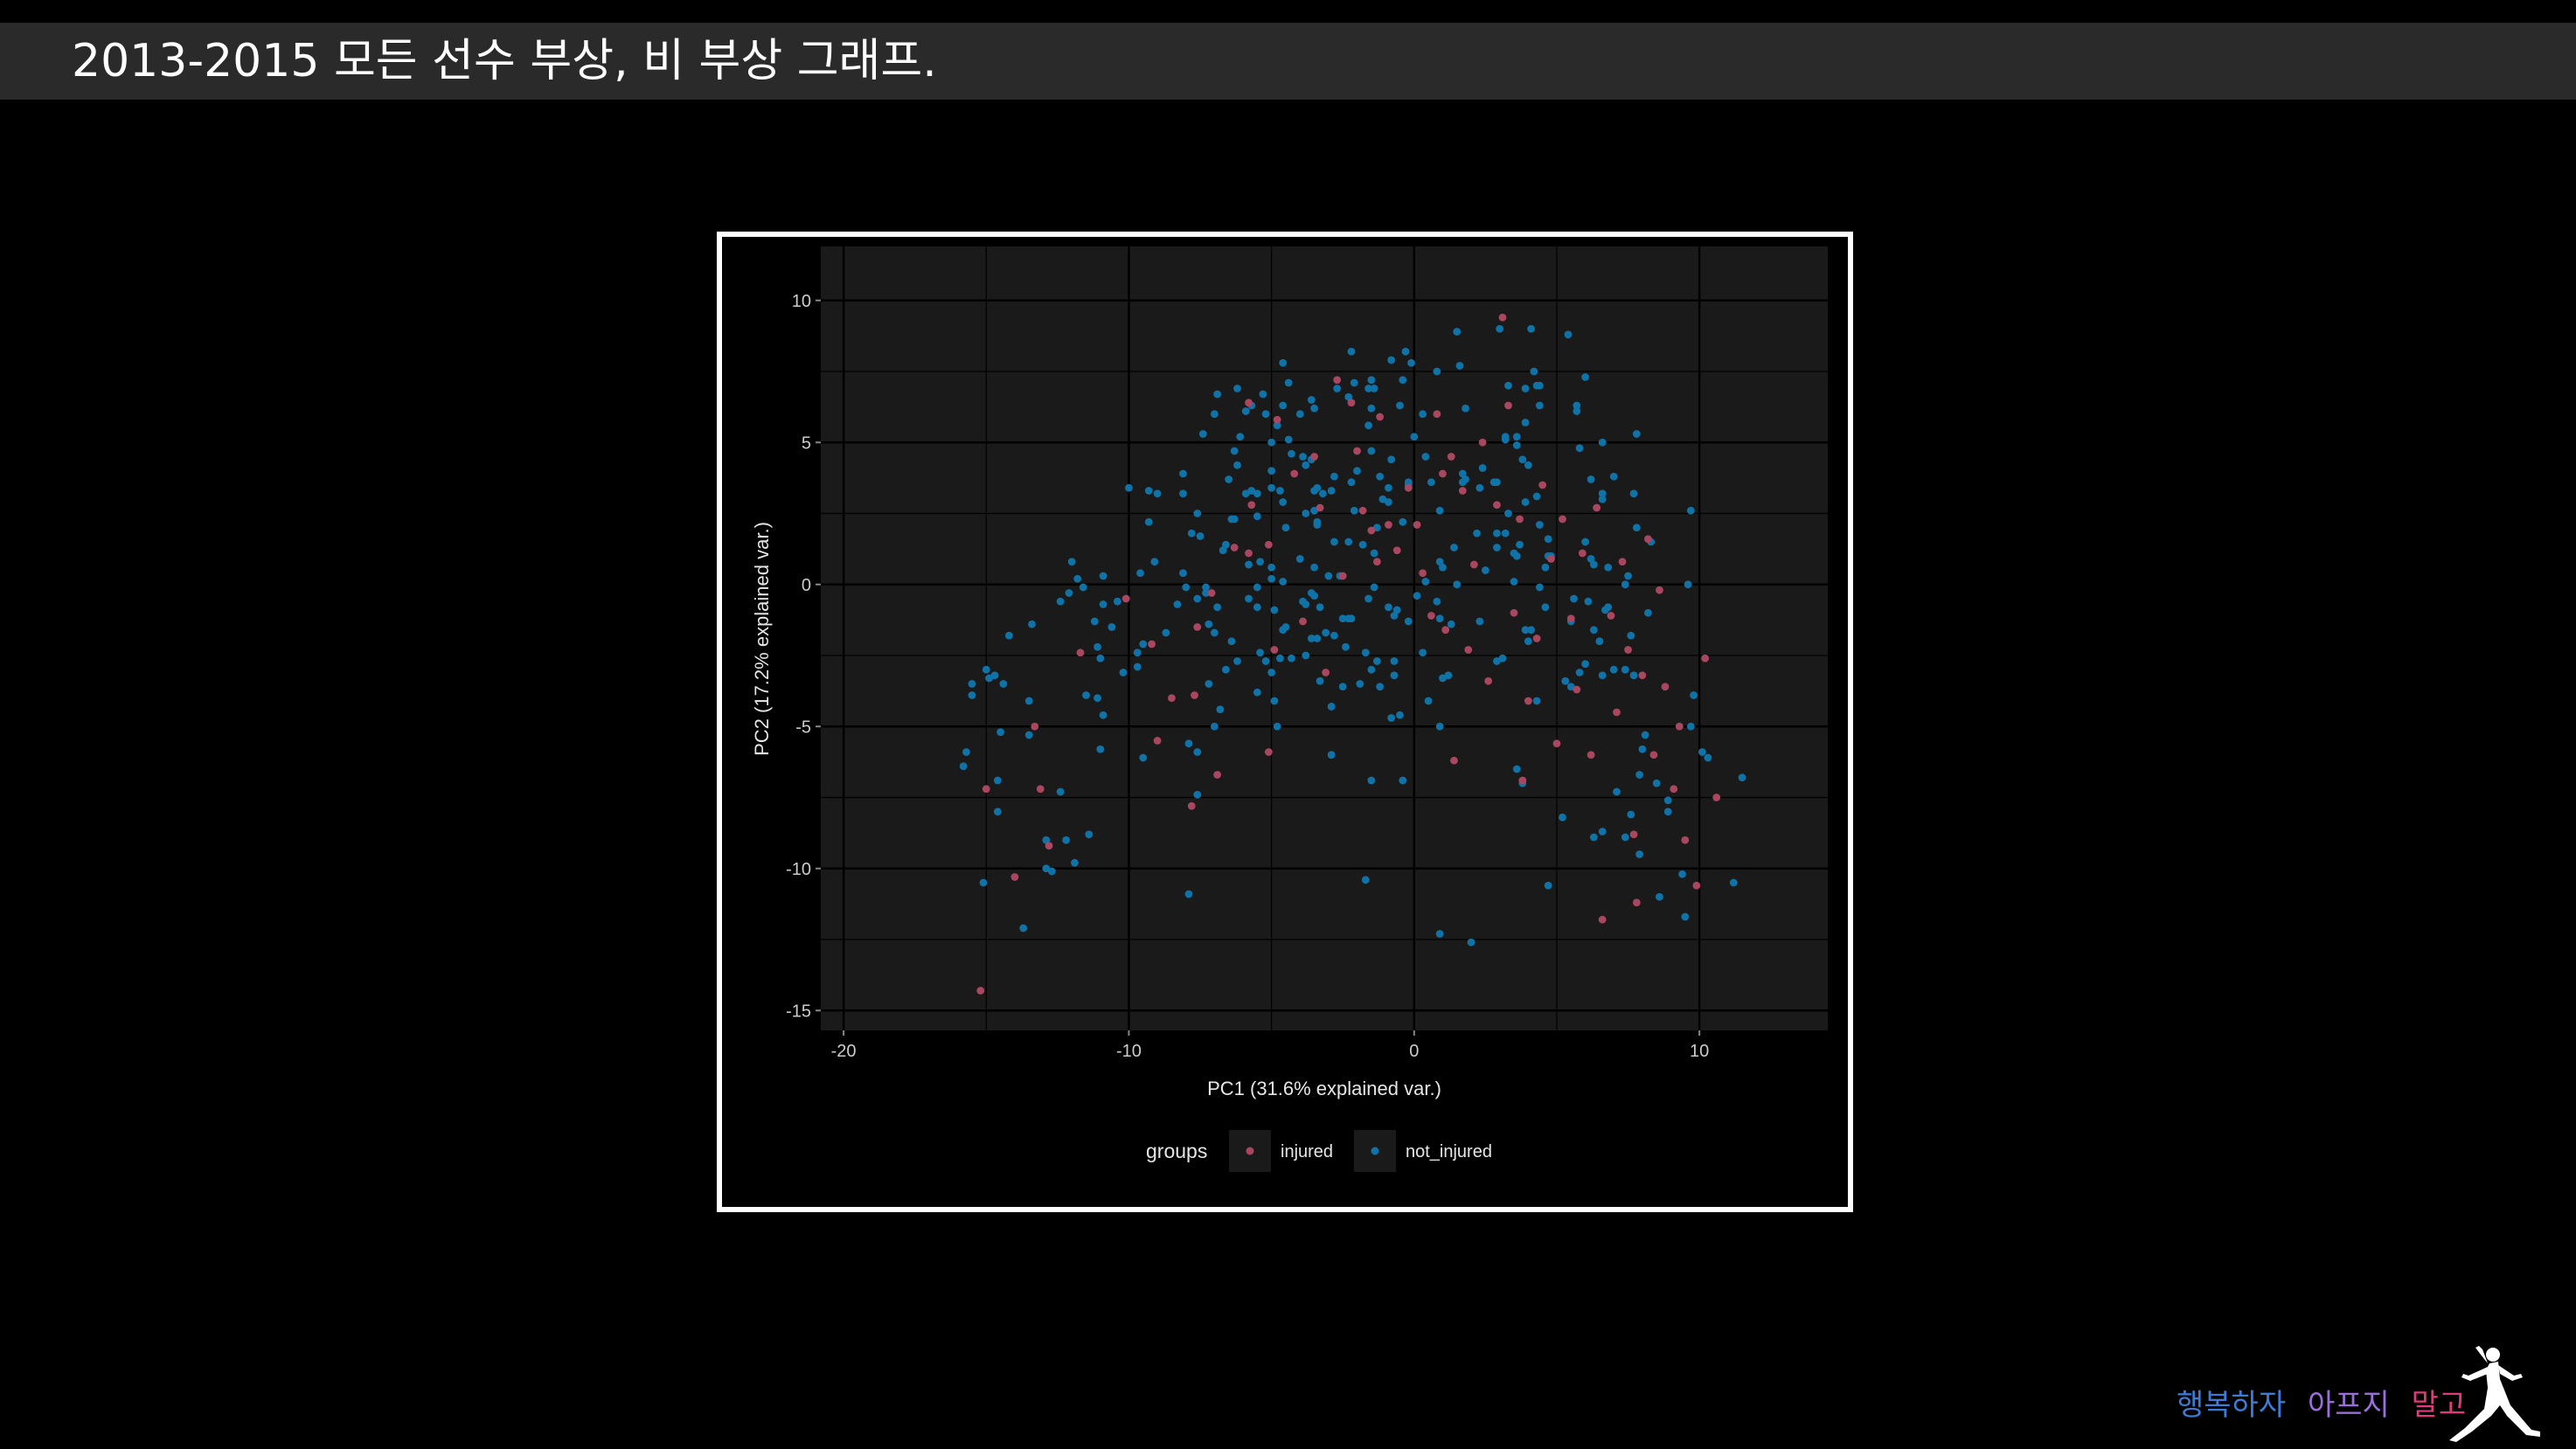  What do you see at coordinates (1129, 1051) in the screenshot?
I see `x-tick-label: -10` at bounding box center [1129, 1051].